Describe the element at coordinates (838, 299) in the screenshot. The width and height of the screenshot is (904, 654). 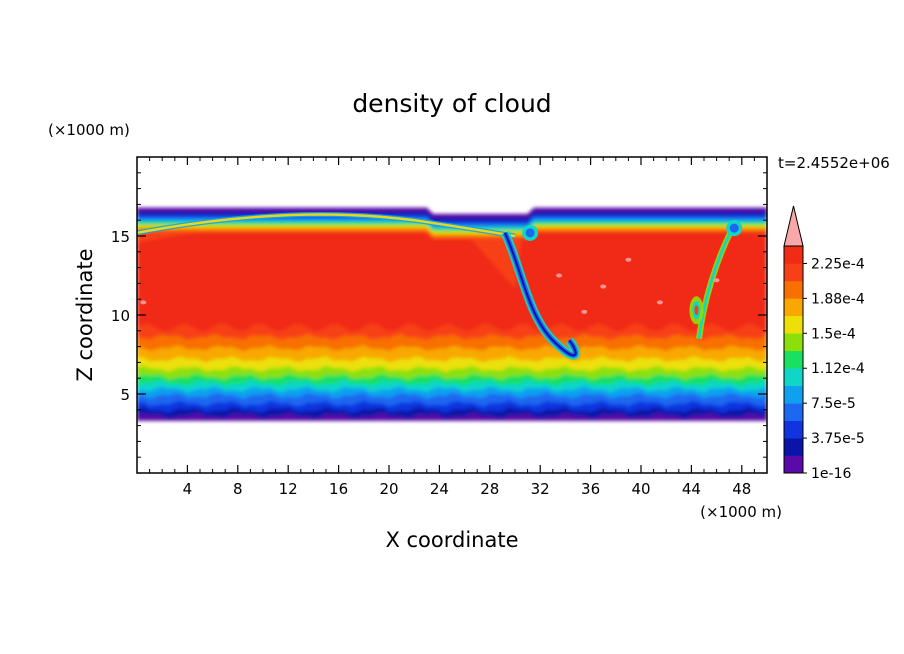
I see `colorbar-label: 1.88e-4` at that location.